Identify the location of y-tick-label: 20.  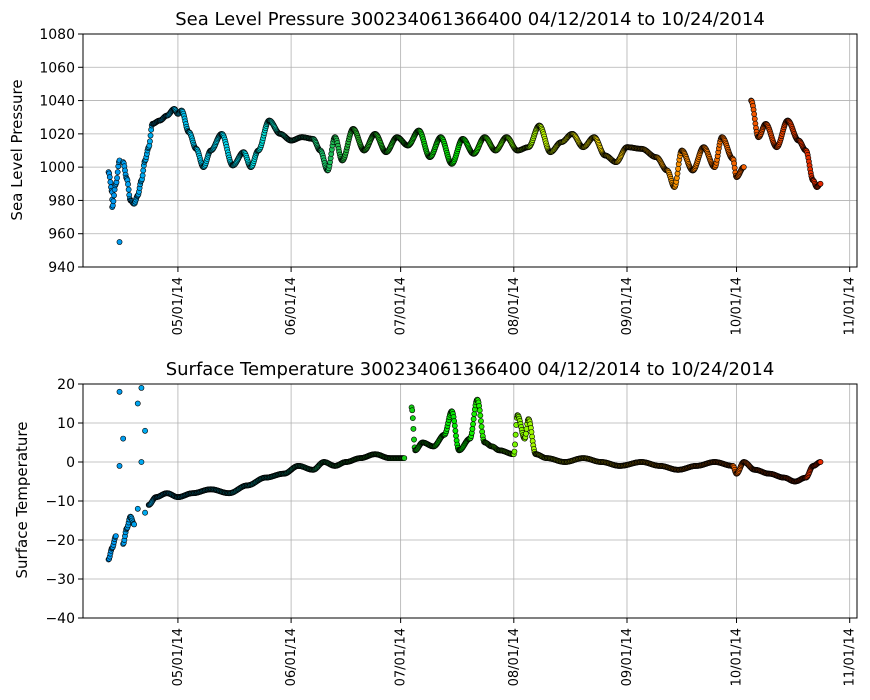
(66, 385).